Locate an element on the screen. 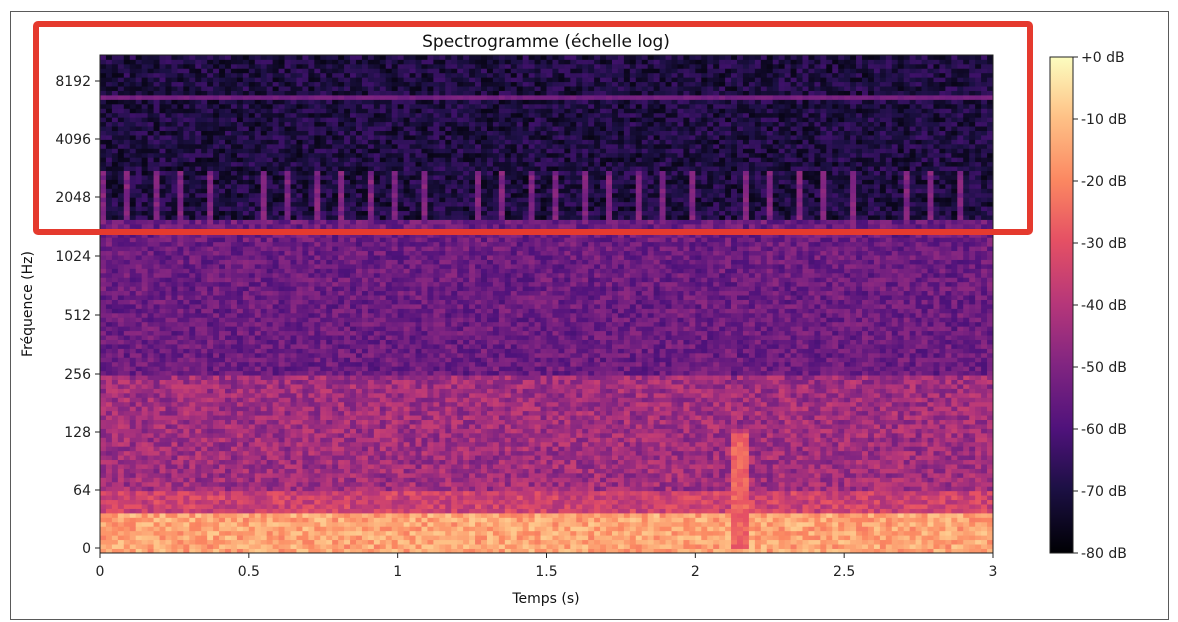  x-axis-label: Temps (s) is located at coordinates (545, 599).